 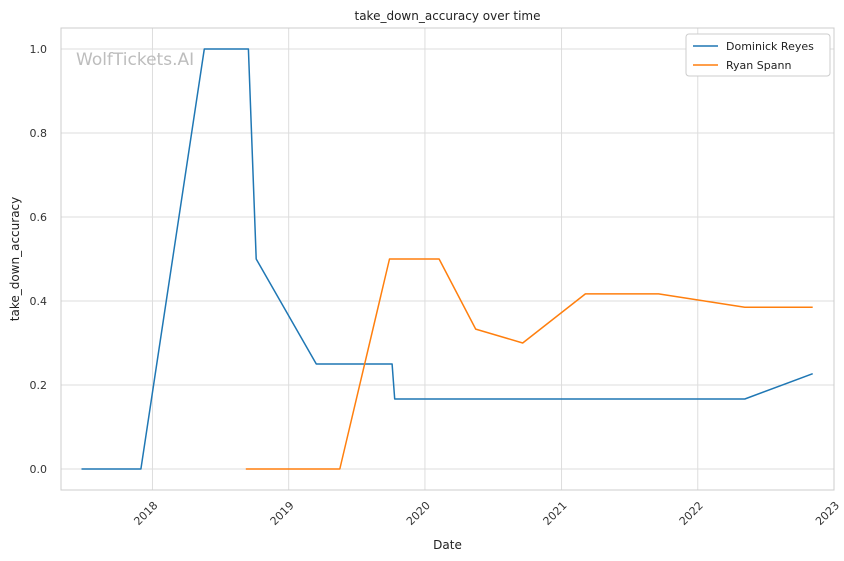 I want to click on y-tick-label: 1.0, so click(x=39, y=49).